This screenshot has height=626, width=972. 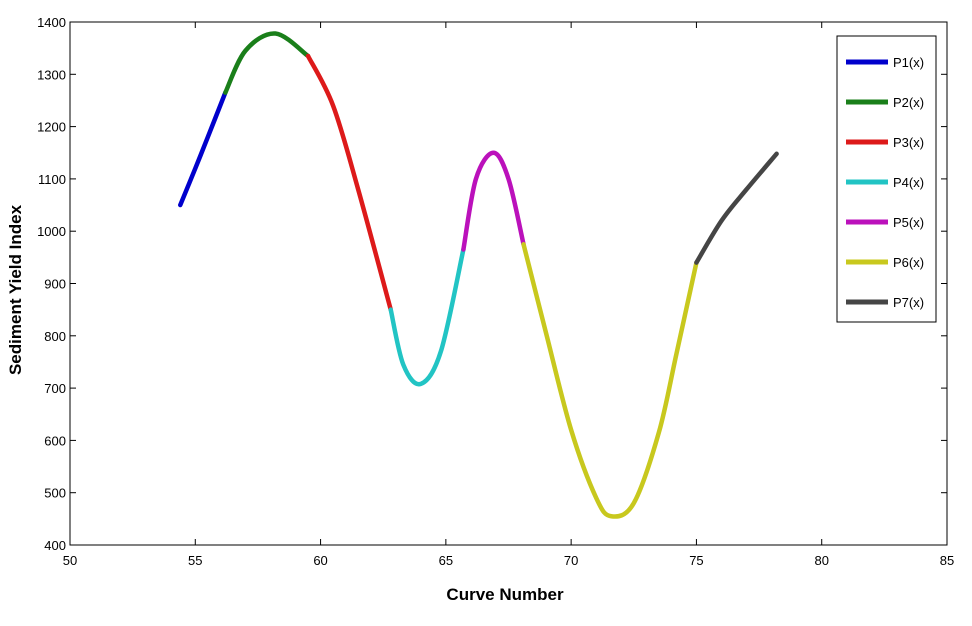 I want to click on x-tick-label: 70, so click(x=571, y=560).